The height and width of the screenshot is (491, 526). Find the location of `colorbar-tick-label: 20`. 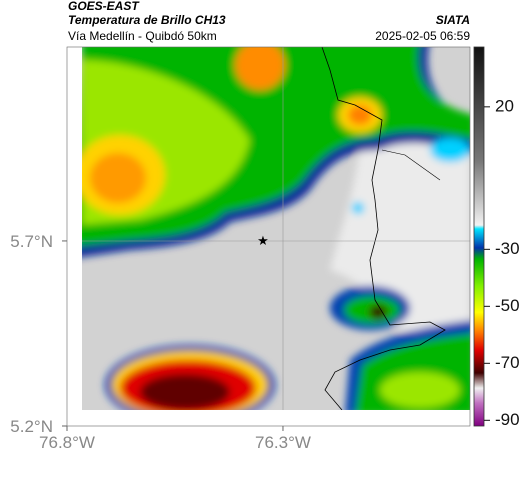

colorbar-tick-label: 20 is located at coordinates (504, 105).